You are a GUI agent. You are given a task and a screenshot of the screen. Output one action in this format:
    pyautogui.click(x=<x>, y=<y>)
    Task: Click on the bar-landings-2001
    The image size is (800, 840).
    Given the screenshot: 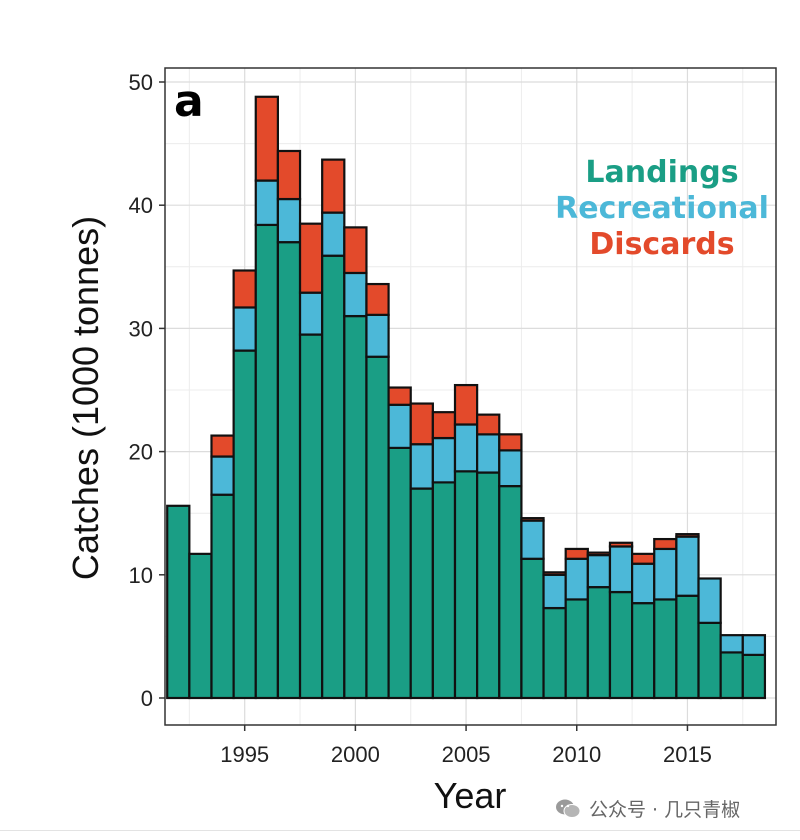 What is the action you would take?
    pyautogui.click(x=377, y=527)
    